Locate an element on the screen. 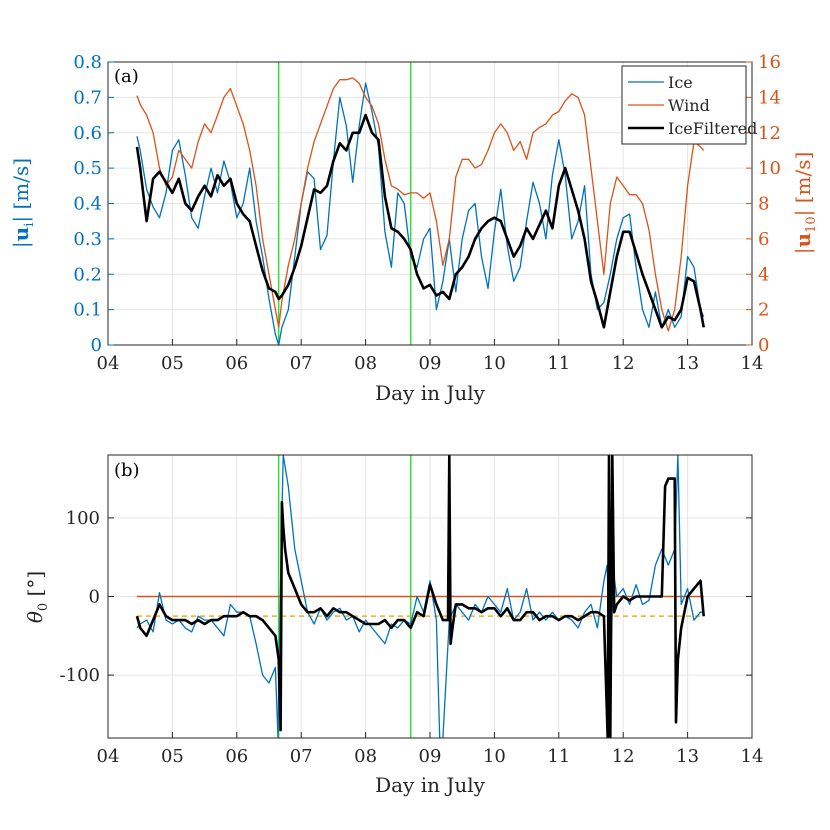 The width and height of the screenshot is (830, 830). tick-label-x-a: 04 is located at coordinates (108, 363).